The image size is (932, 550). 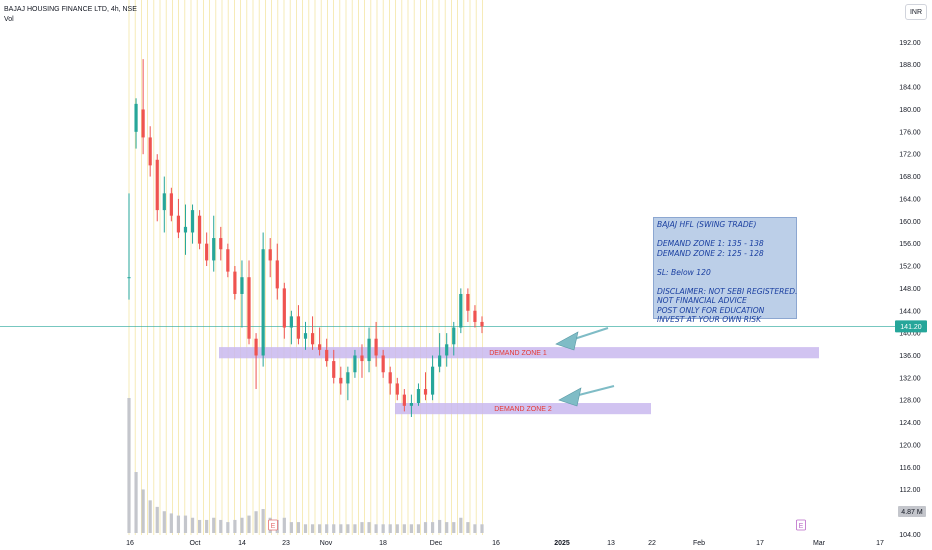 I want to click on zone-arrow, so click(x=586, y=396).